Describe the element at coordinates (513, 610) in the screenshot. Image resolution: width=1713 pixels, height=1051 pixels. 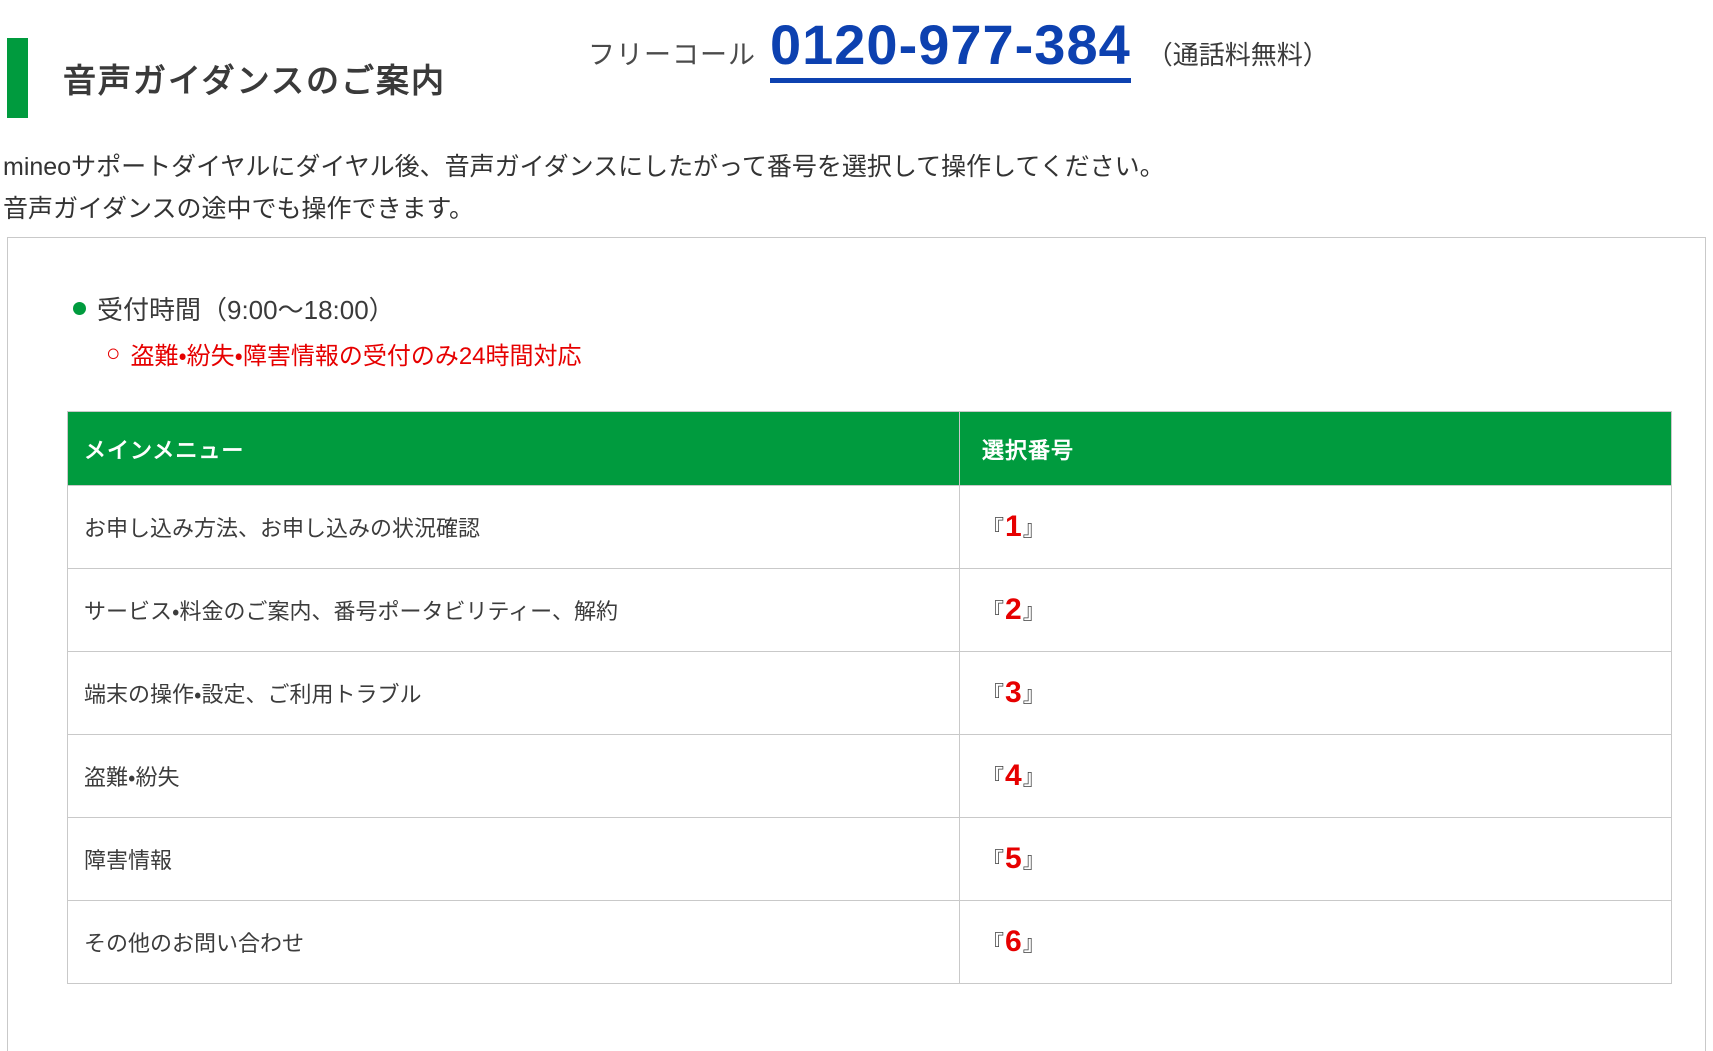
I see `menu-cell: サービス・料金のご案内、番号ポータビリティー、解約` at that location.